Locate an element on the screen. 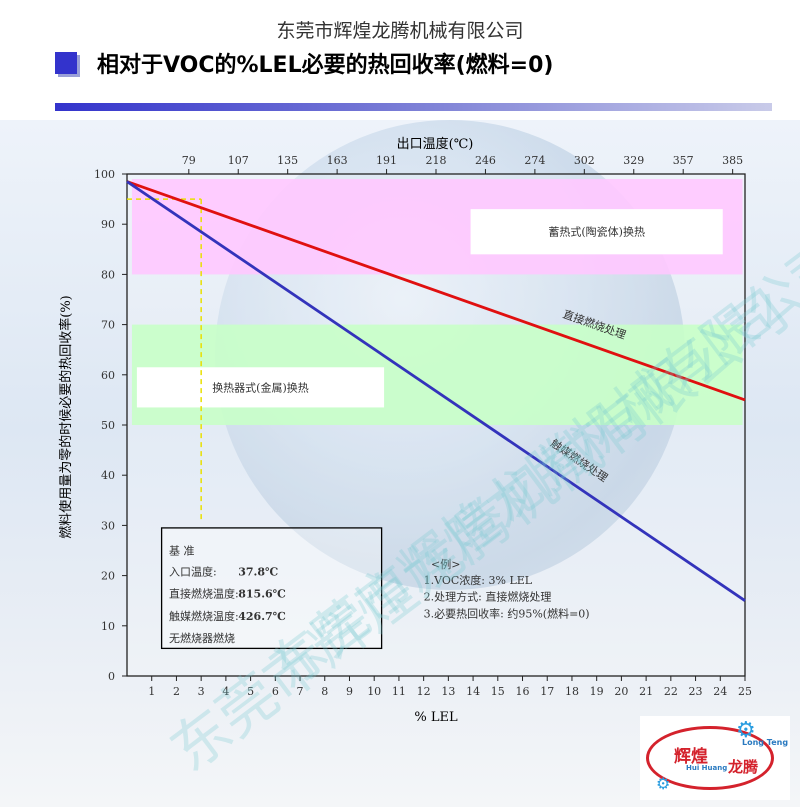  company-logo: ⚙ ⚙ 辉煌 龙腾 Long Teng Hui Huang is located at coordinates (715, 758).